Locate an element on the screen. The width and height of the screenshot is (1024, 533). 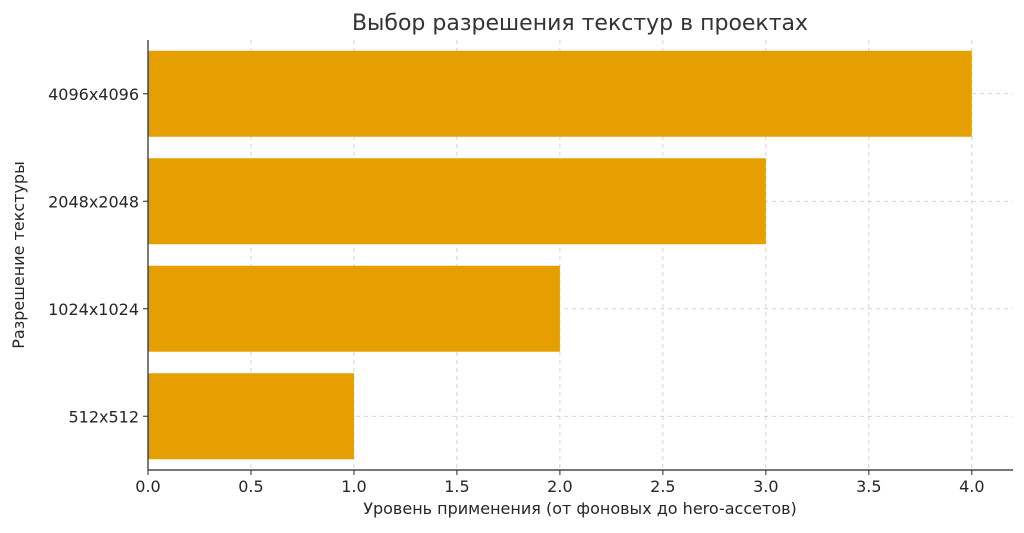
x-tick-label: 1.5 is located at coordinates (456, 486).